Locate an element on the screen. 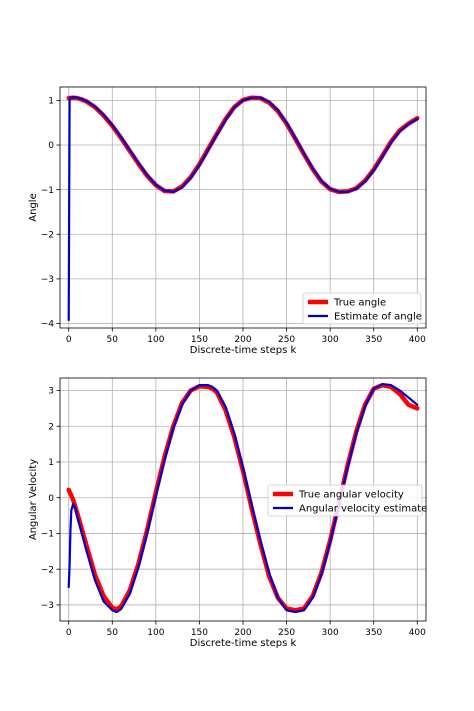 The image size is (474, 711). legend-label-angular-velocity-estimate: Angular velocity estimate is located at coordinates (363, 509).